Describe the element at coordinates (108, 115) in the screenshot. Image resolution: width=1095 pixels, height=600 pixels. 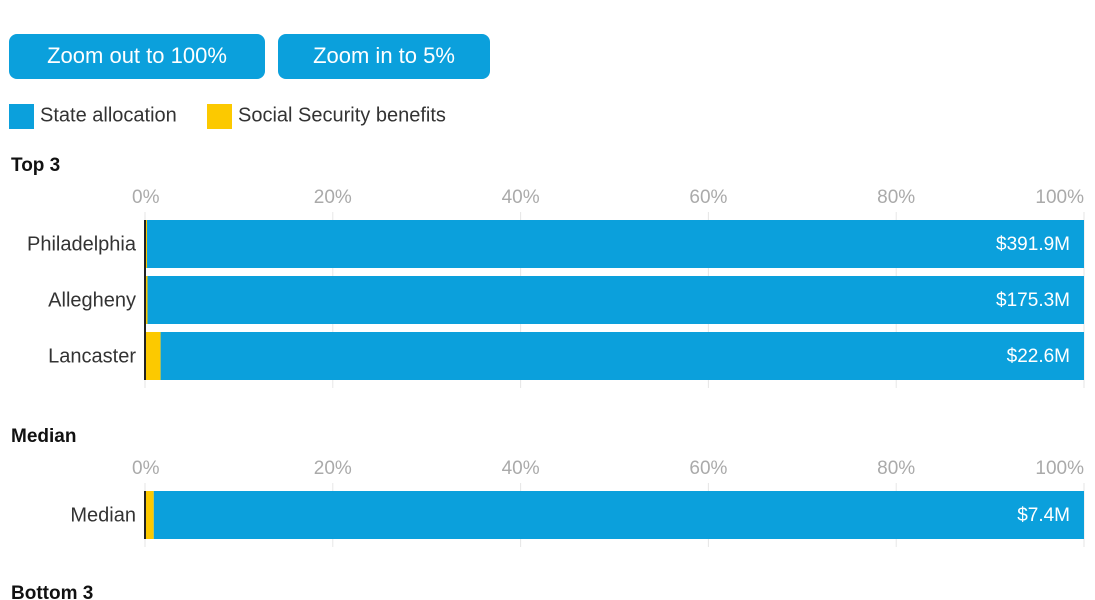
I see `legend-label: State allocation` at that location.